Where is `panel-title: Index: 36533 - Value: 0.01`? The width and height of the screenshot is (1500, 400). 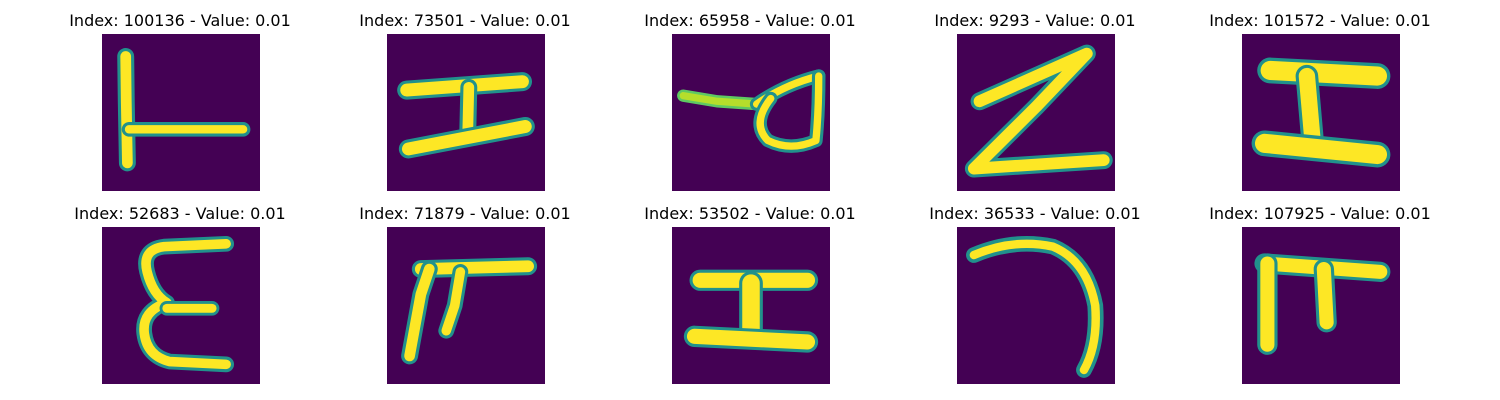 panel-title: Index: 36533 - Value: 0.01 is located at coordinates (1035, 213).